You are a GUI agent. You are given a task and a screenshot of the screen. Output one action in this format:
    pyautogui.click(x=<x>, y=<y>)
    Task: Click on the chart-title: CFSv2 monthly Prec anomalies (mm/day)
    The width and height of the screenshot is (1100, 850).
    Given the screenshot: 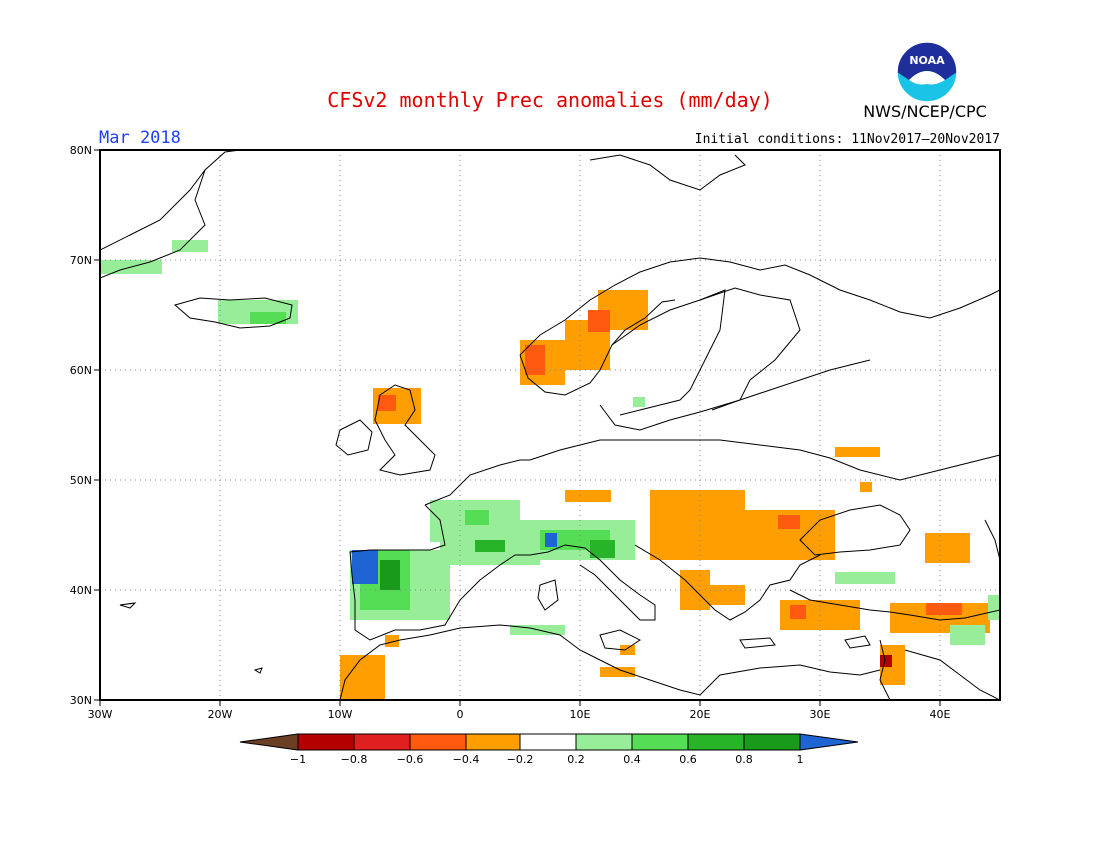 What is the action you would take?
    pyautogui.click(x=550, y=100)
    